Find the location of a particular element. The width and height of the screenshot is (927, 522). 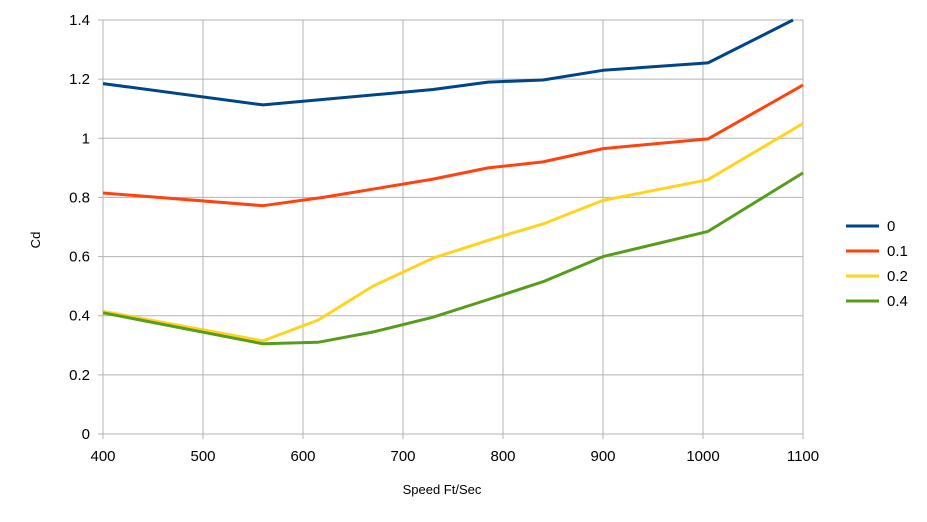

y-tick-label: 1 is located at coordinates (86, 138).